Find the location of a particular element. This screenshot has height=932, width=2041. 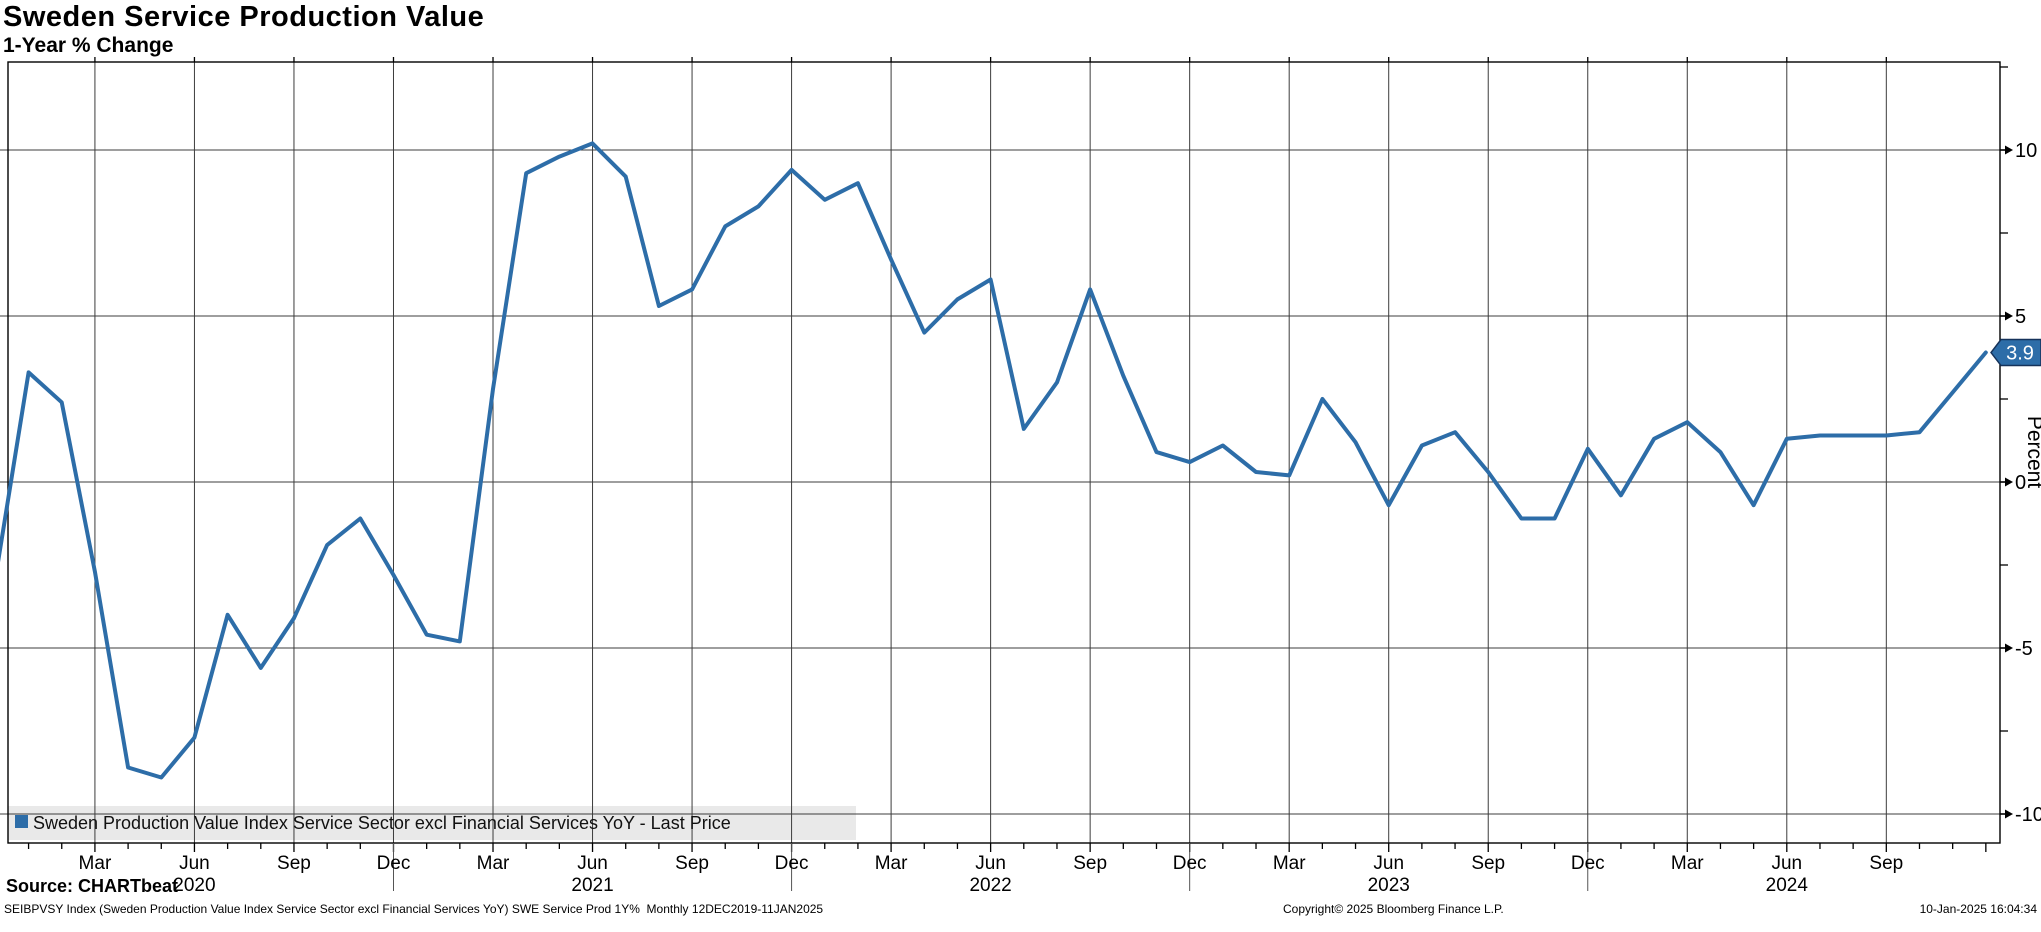

x-year-label: 2023 is located at coordinates (1389, 885).